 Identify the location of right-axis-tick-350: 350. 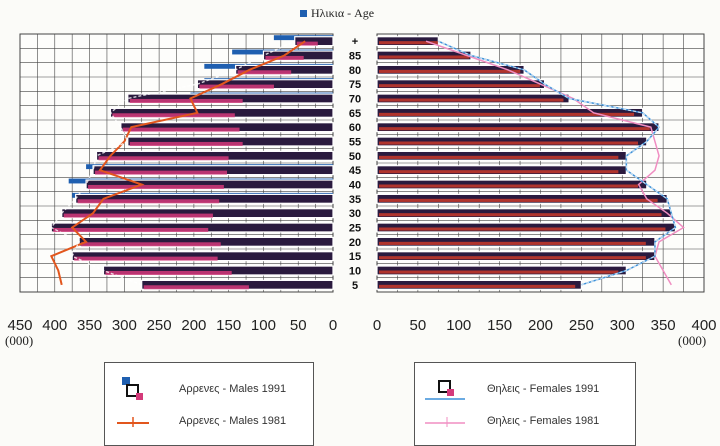
(663, 325).